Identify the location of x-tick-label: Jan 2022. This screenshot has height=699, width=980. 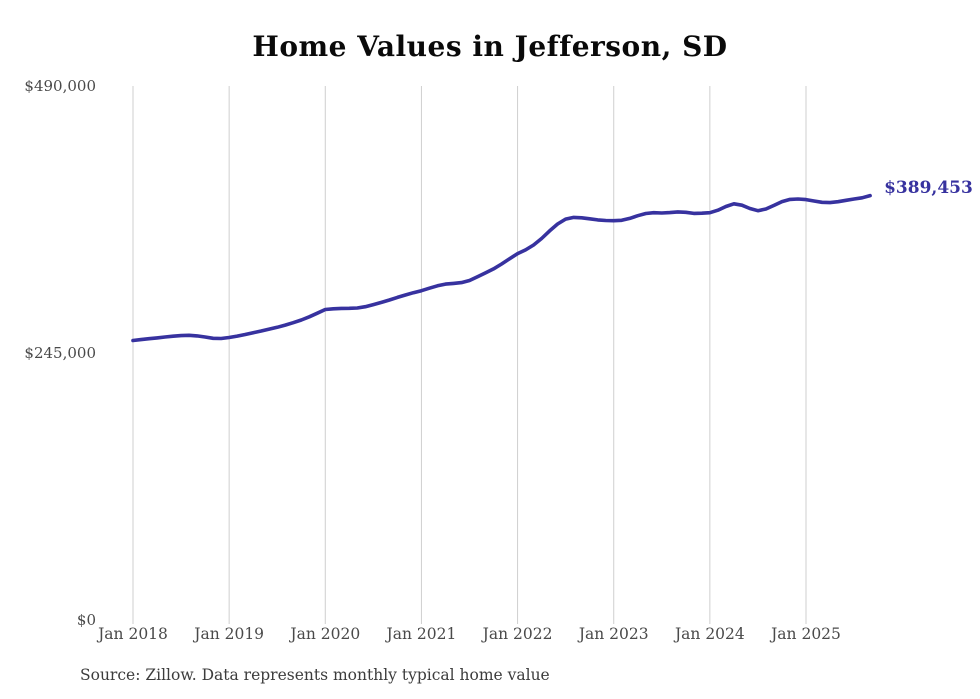
(517, 634).